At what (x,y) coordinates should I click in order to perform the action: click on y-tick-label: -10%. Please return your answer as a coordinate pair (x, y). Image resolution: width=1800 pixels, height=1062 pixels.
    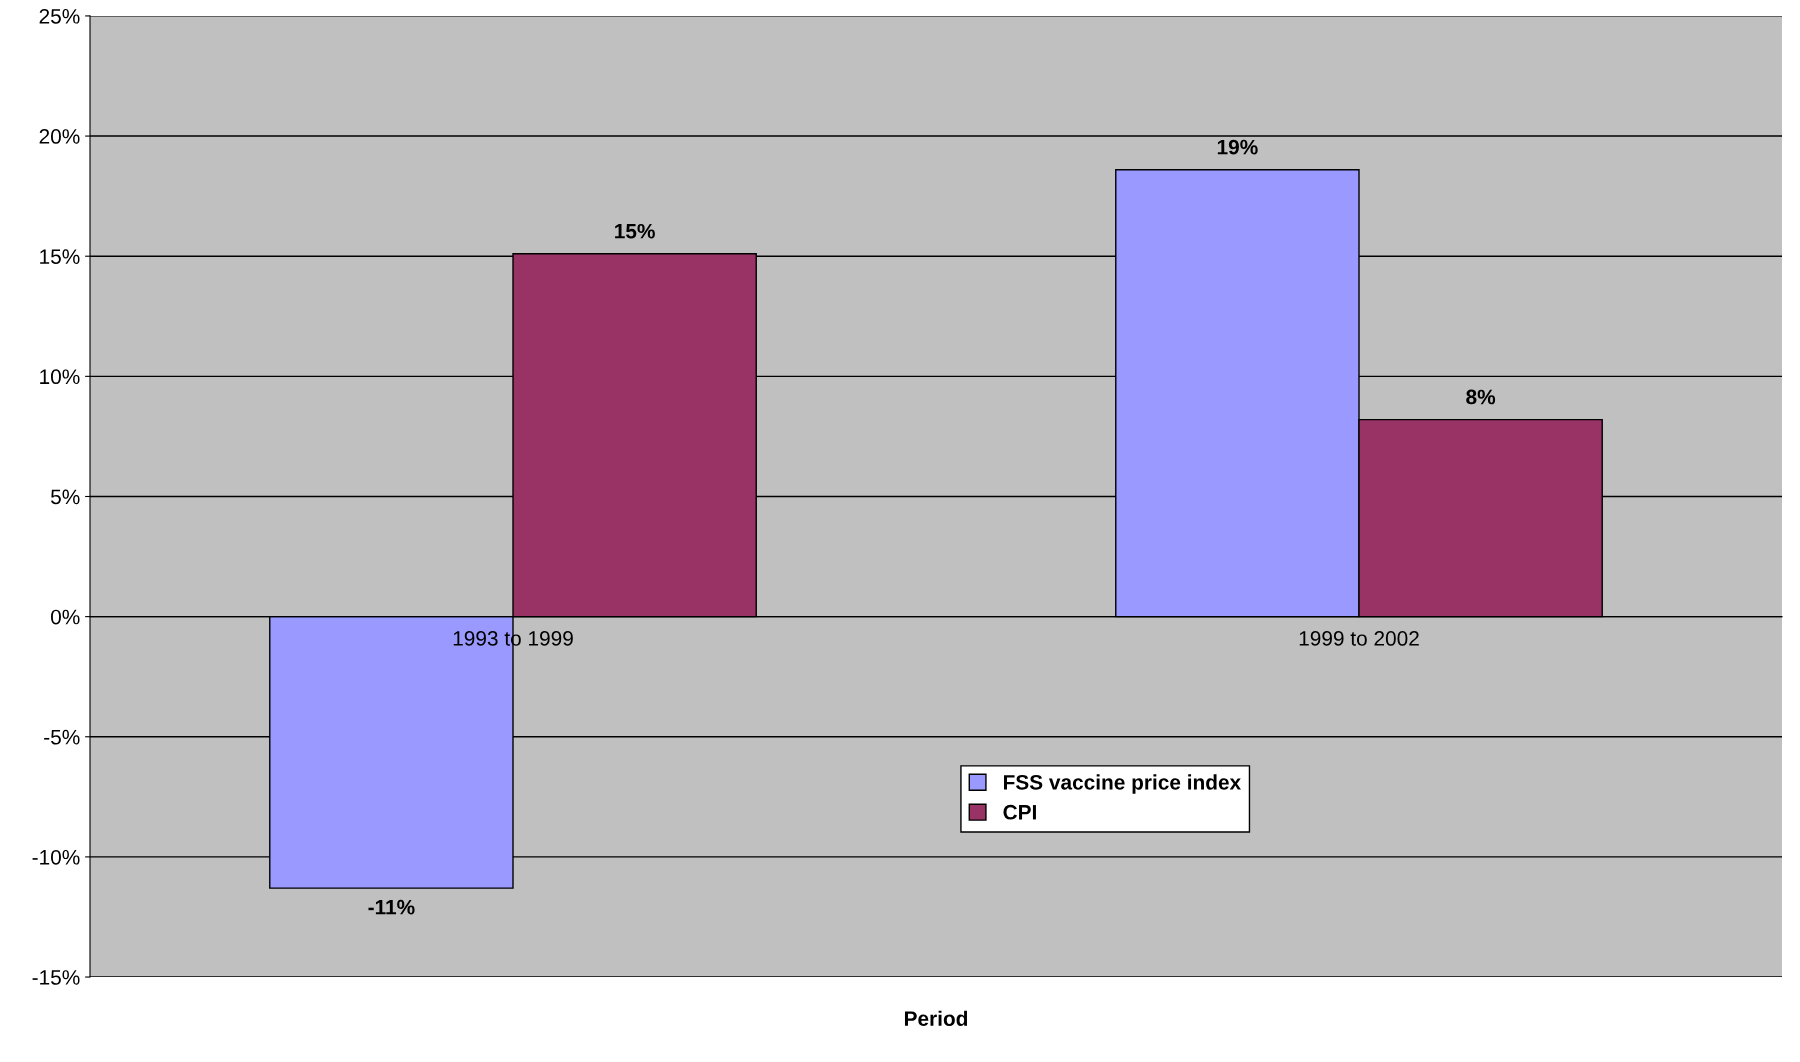
    Looking at the image, I should click on (56, 857).